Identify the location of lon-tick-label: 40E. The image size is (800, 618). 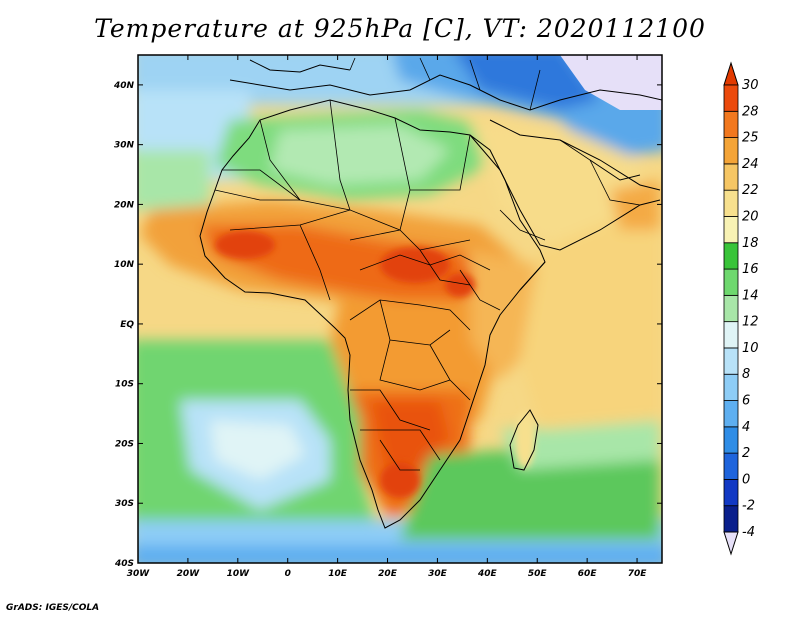
(487, 574).